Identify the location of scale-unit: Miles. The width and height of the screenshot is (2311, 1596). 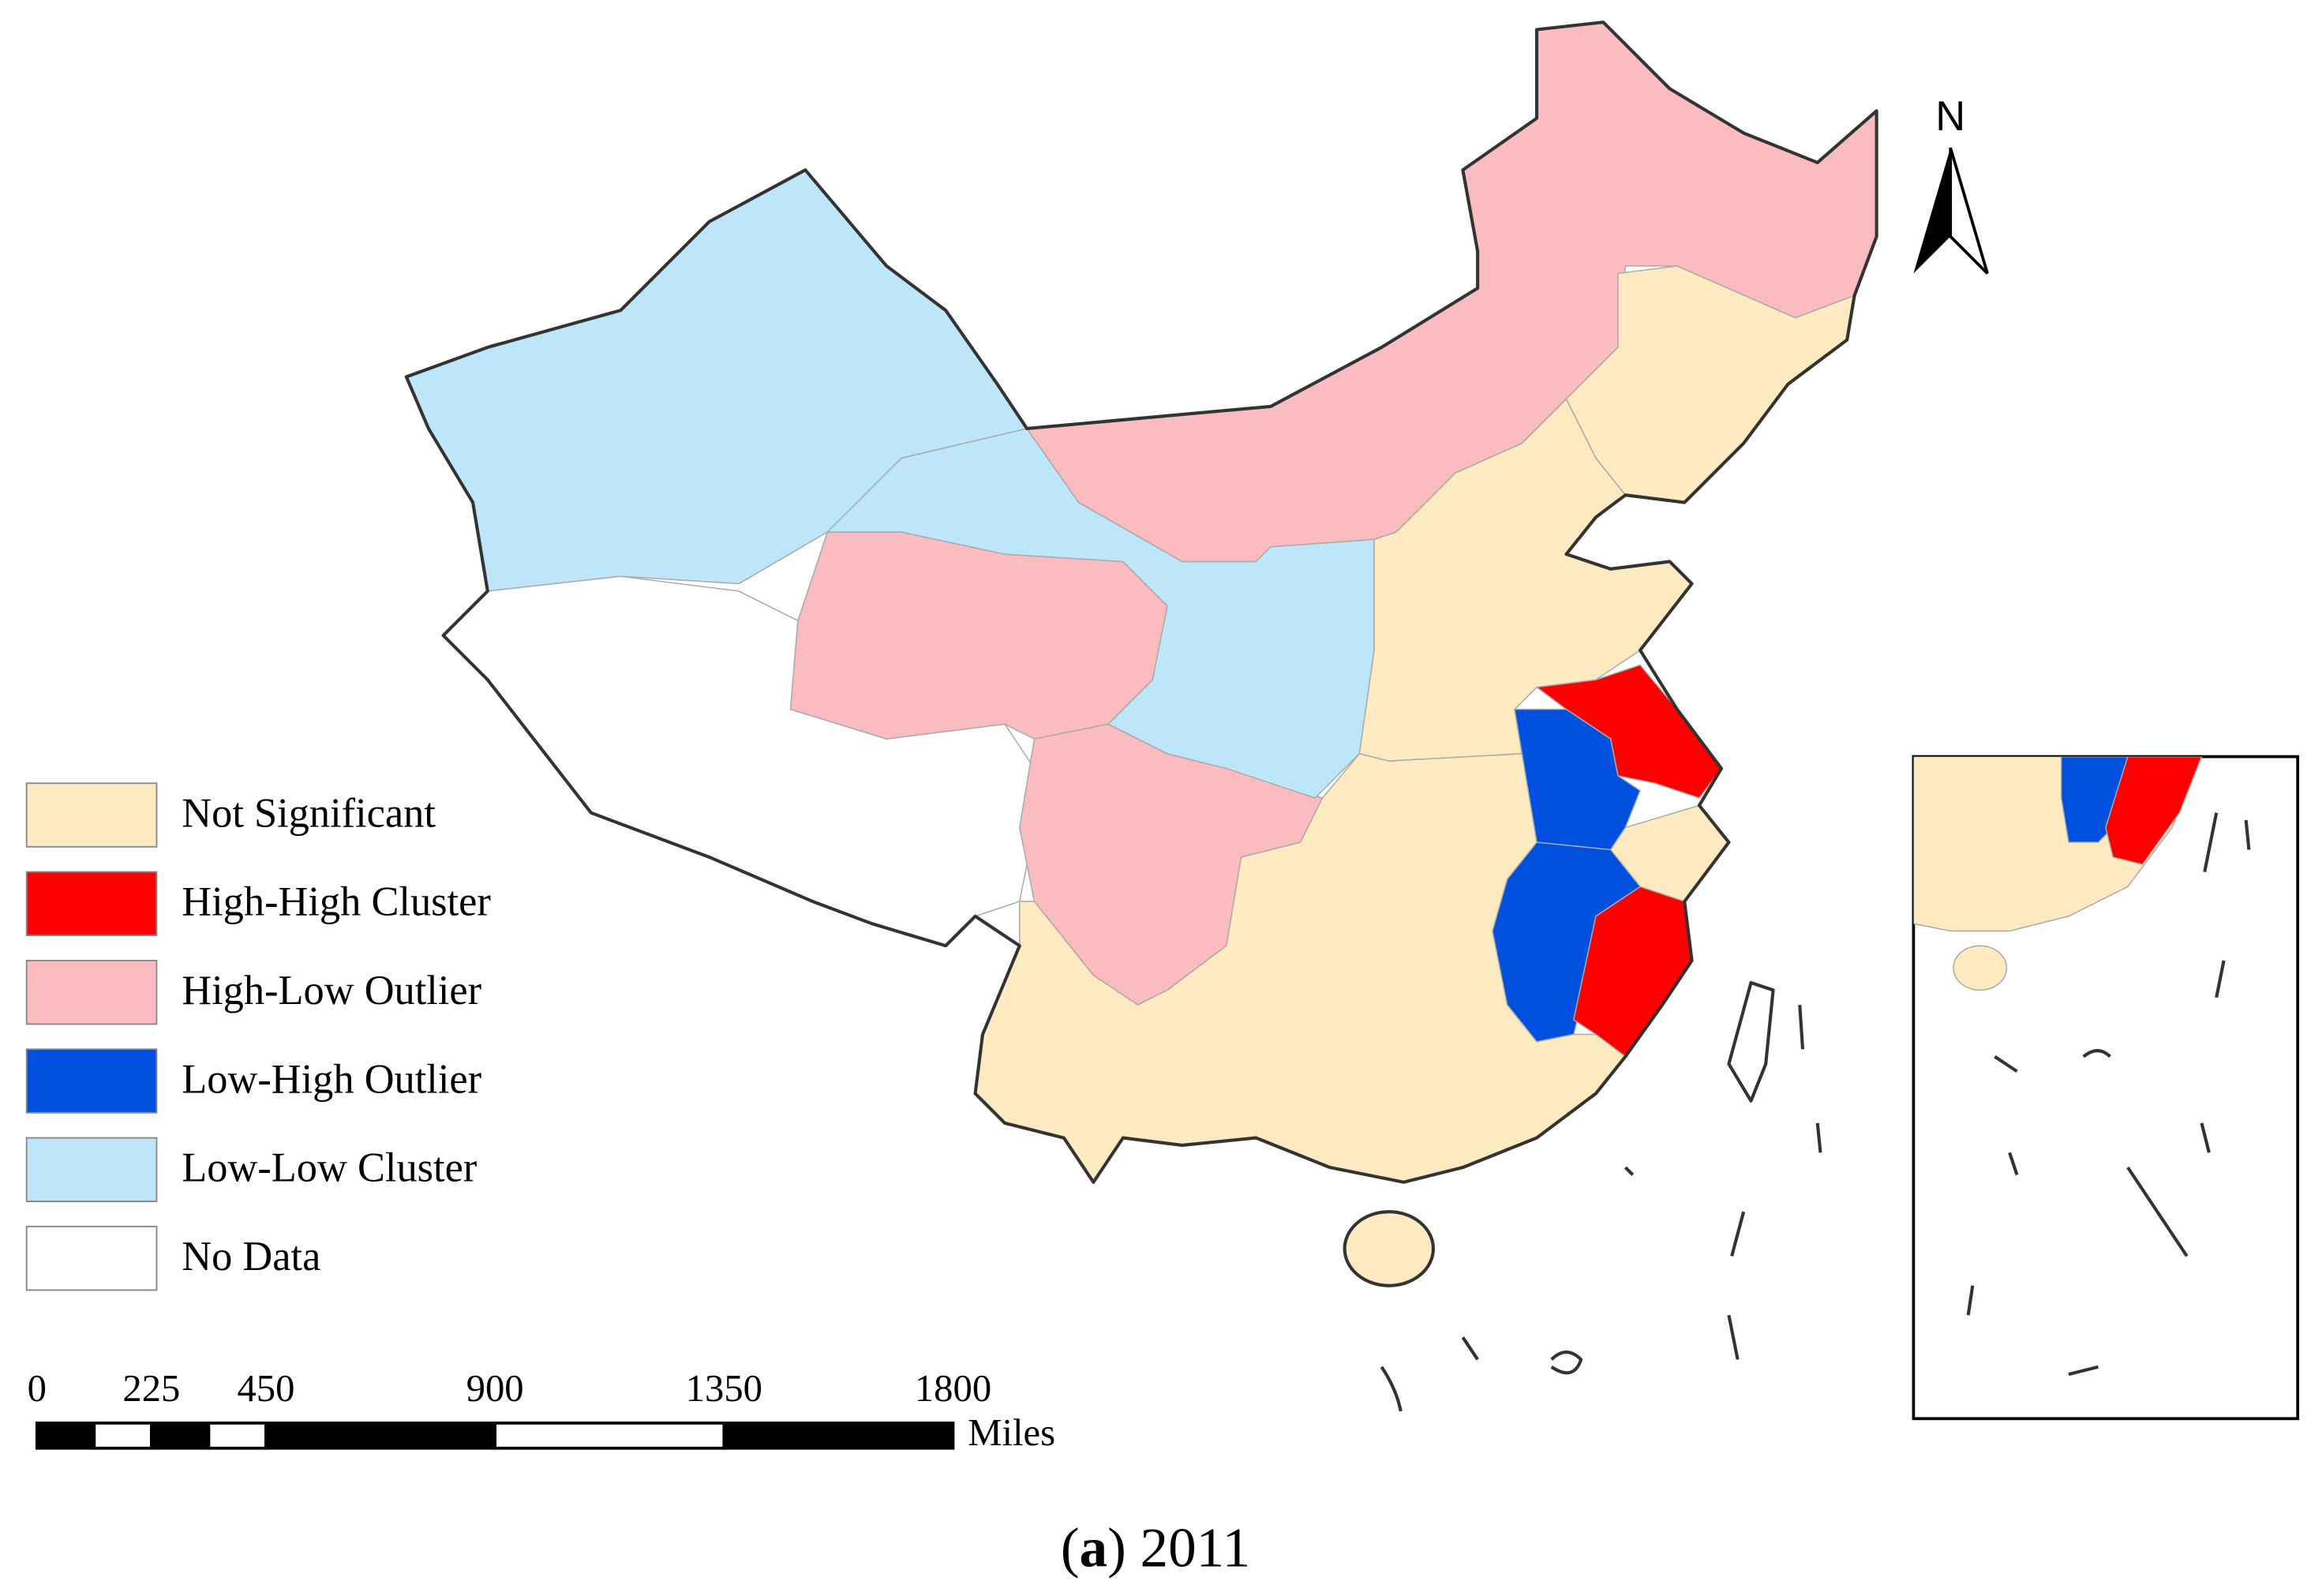
(1011, 1432).